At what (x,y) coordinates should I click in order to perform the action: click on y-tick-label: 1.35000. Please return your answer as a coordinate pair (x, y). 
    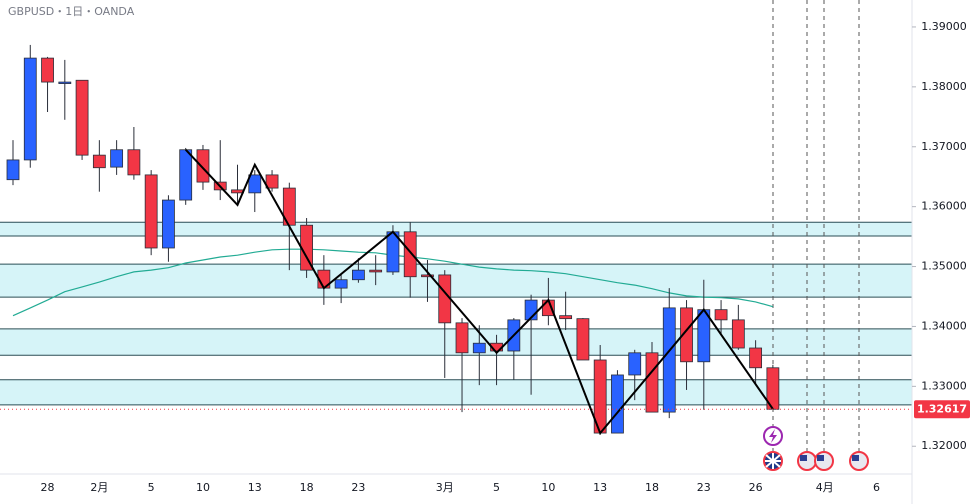
    Looking at the image, I should click on (944, 266).